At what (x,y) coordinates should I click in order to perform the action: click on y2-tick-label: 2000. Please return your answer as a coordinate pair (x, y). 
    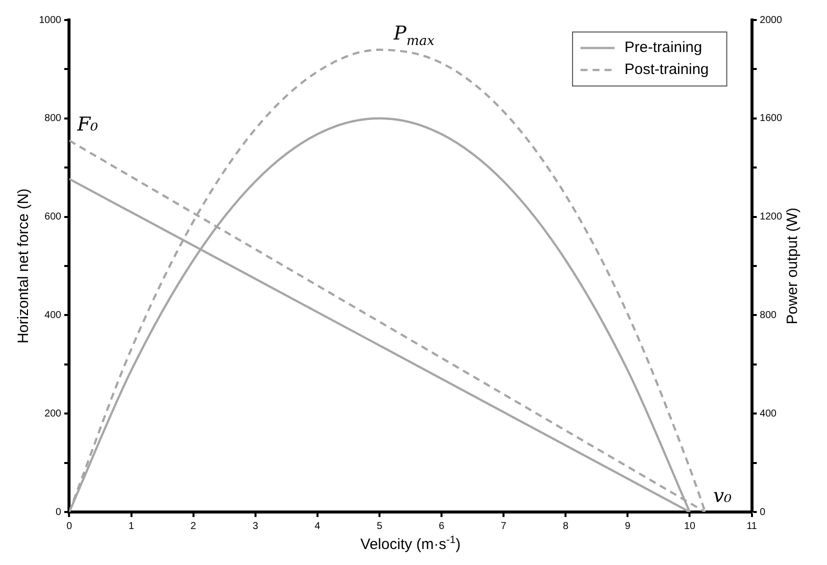
    Looking at the image, I should click on (771, 20).